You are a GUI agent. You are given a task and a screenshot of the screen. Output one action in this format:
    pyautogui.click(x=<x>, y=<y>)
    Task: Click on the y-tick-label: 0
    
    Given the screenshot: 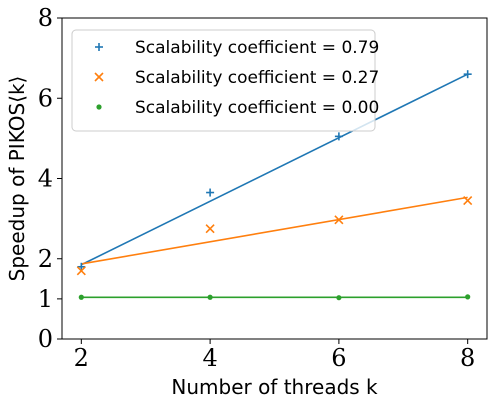 What is the action you would take?
    pyautogui.click(x=45, y=339)
    